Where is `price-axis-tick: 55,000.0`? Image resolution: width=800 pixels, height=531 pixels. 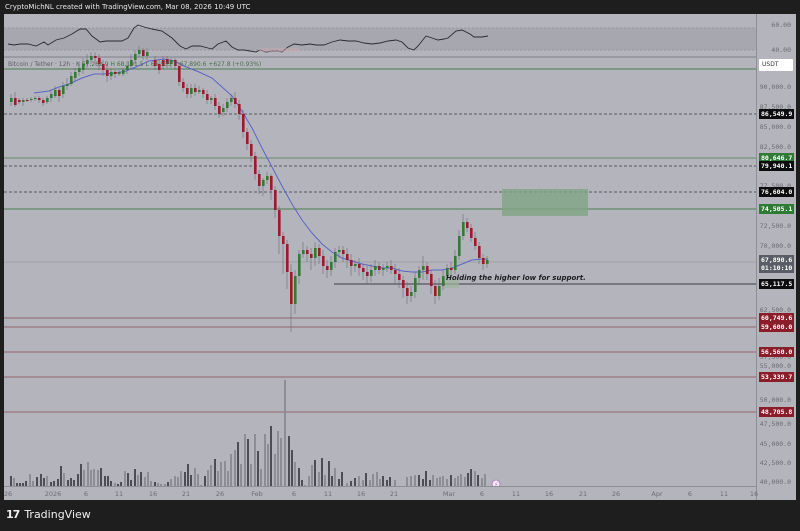
price-axis-tick: 55,000.0 is located at coordinates (775, 366).